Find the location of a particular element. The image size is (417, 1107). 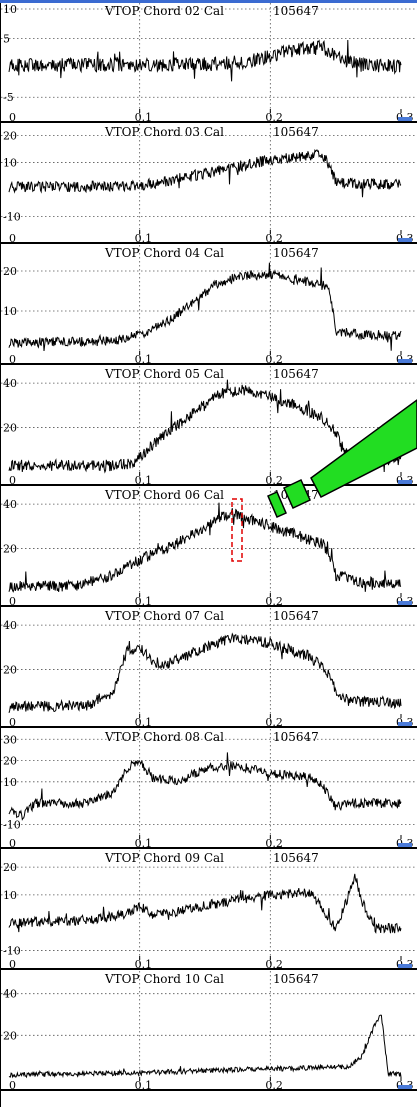

chart-title: VTOP Chord 04 Cal is located at coordinates (165, 253).